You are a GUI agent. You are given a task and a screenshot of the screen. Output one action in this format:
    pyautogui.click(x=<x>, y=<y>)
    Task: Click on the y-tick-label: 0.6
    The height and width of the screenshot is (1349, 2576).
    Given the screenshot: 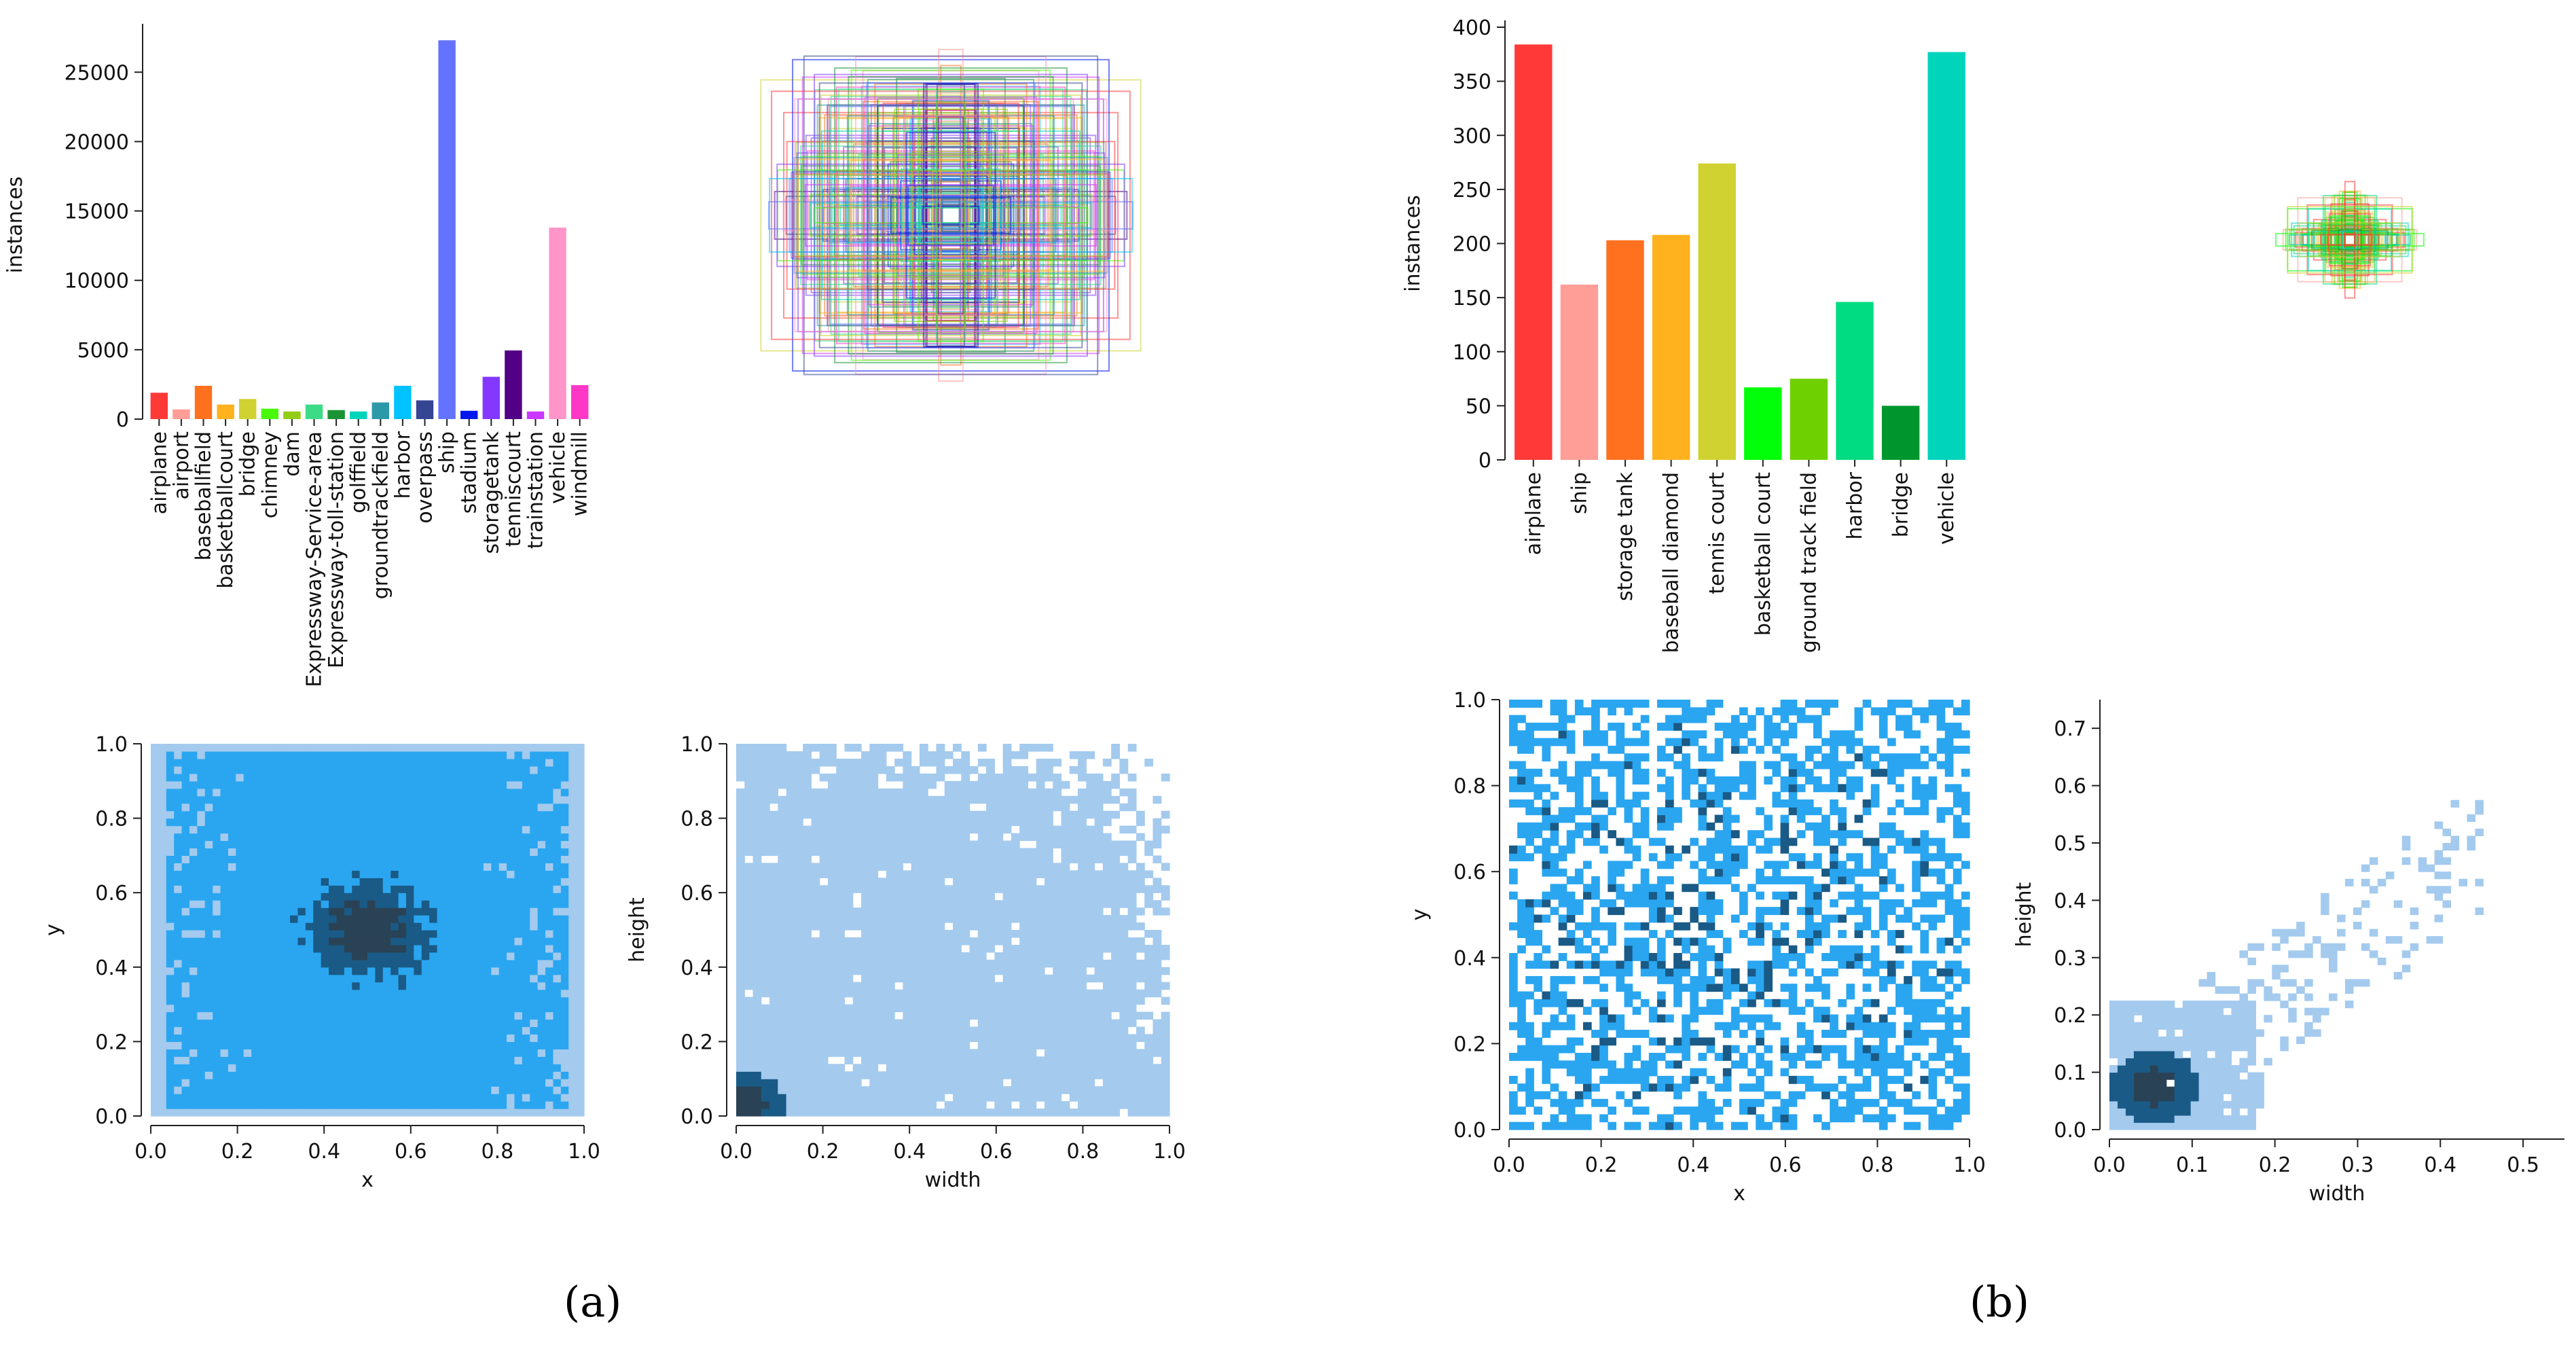 What is the action you would take?
    pyautogui.click(x=112, y=893)
    